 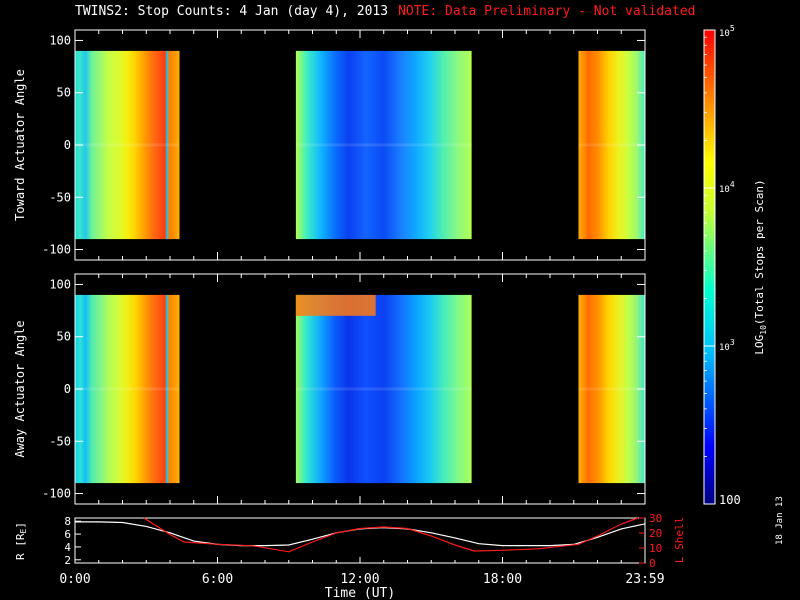 What do you see at coordinates (67, 534) in the screenshot?
I see `ytick-label-radius: 6` at bounding box center [67, 534].